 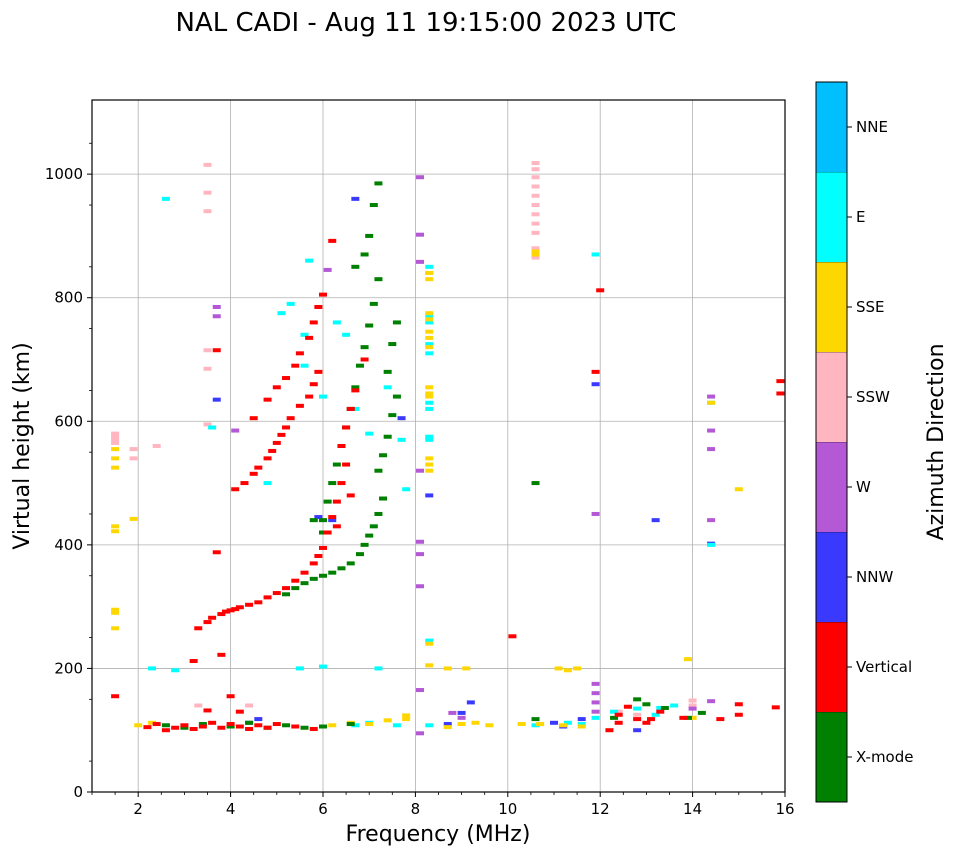 What do you see at coordinates (863, 487) in the screenshot?
I see `colorbar-tick-label: W` at bounding box center [863, 487].